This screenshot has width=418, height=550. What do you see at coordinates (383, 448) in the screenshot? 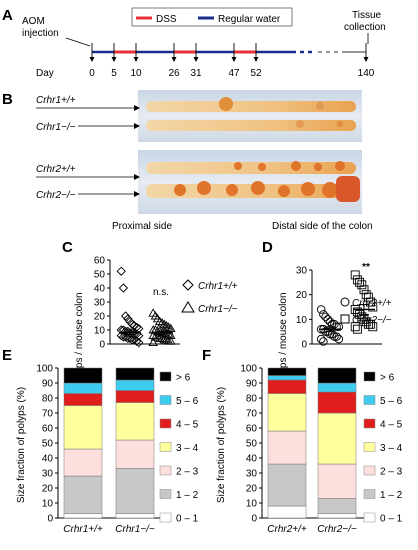
I see `panel-f-legend: > 6 5 – 6 4 – 5 3 – 4 2 – 3 1 – 2 0 – 1` at bounding box center [383, 448].